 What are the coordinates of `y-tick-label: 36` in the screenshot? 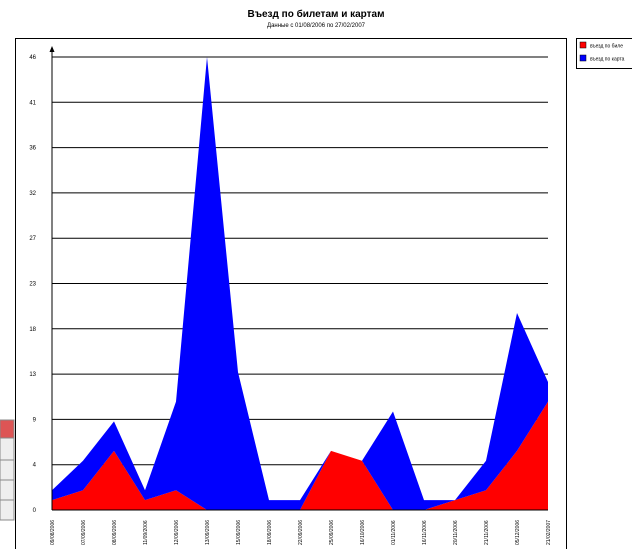 It's located at (32, 149).